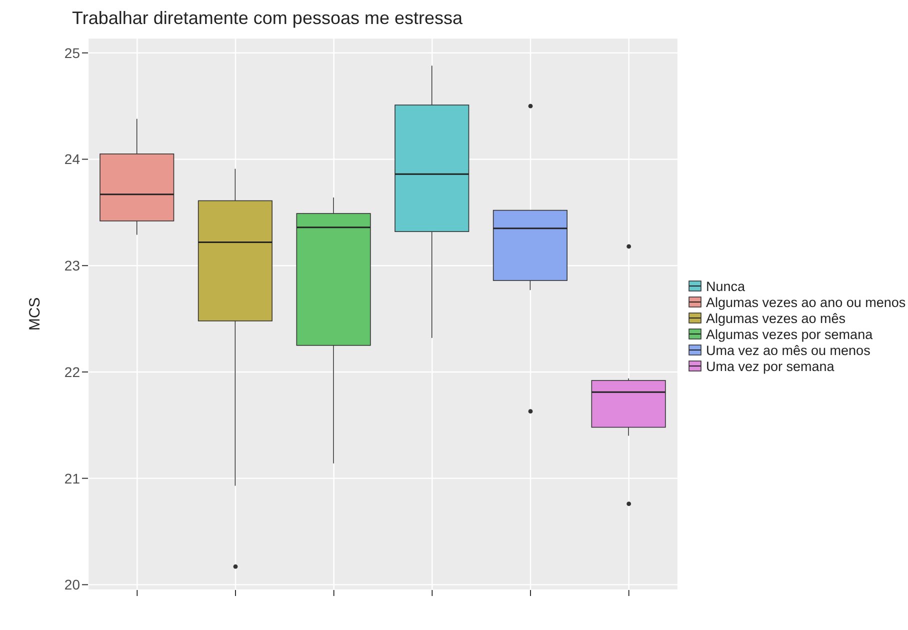 This screenshot has height=630, width=908. What do you see at coordinates (788, 350) in the screenshot?
I see `legend-label: Uma vez ao mês ou menos` at bounding box center [788, 350].